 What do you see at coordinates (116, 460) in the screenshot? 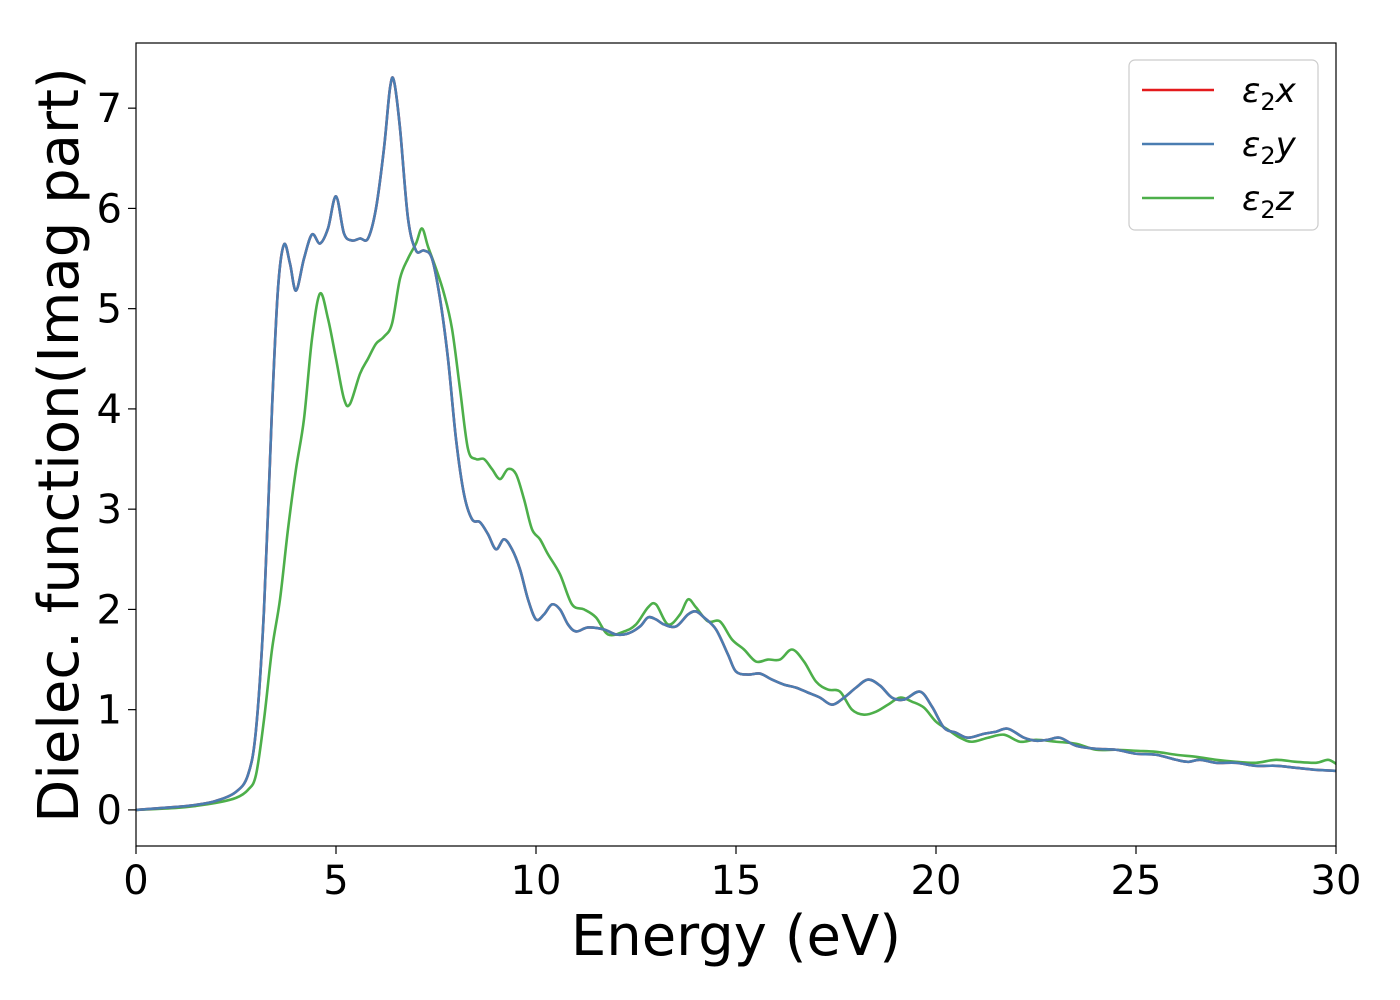
I see `y-axis-ticks: 0 1 2 3 4 5 6 7` at bounding box center [116, 460].